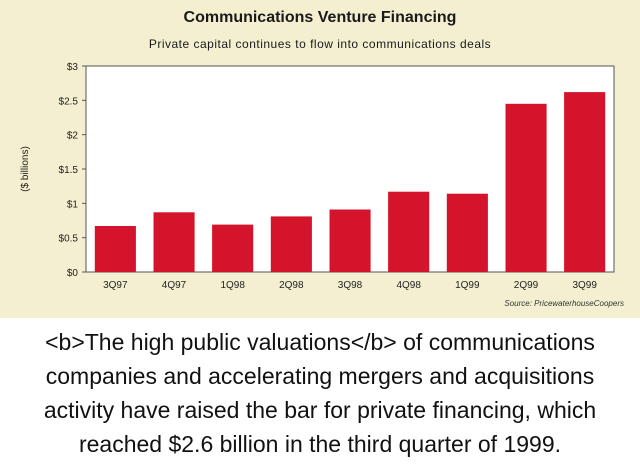 This screenshot has width=640, height=473. I want to click on bar-1q99, so click(467, 232).